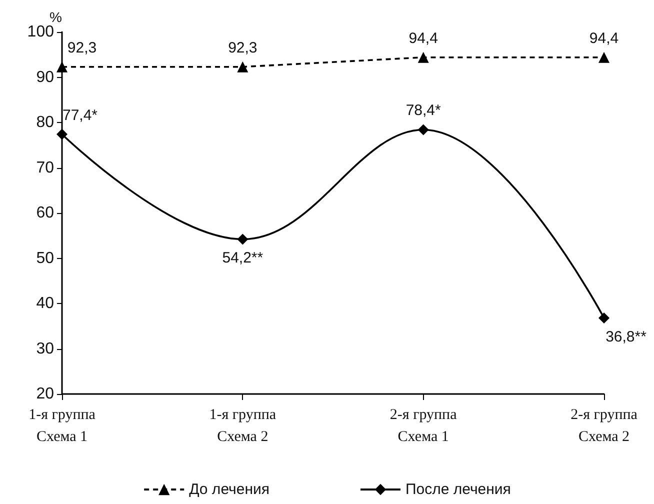 The width and height of the screenshot is (654, 504). I want to click on y-tick-label: 20, so click(45, 394).